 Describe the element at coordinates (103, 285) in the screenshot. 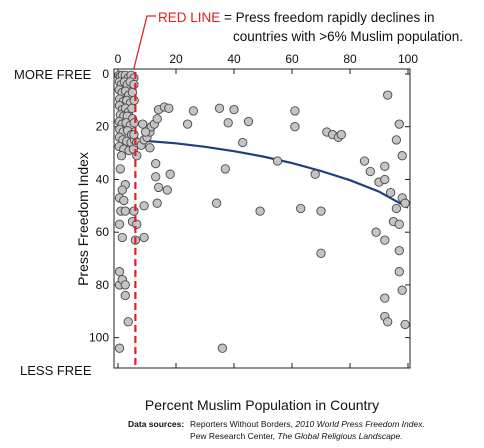

I see `y-tick-label: 80` at that location.